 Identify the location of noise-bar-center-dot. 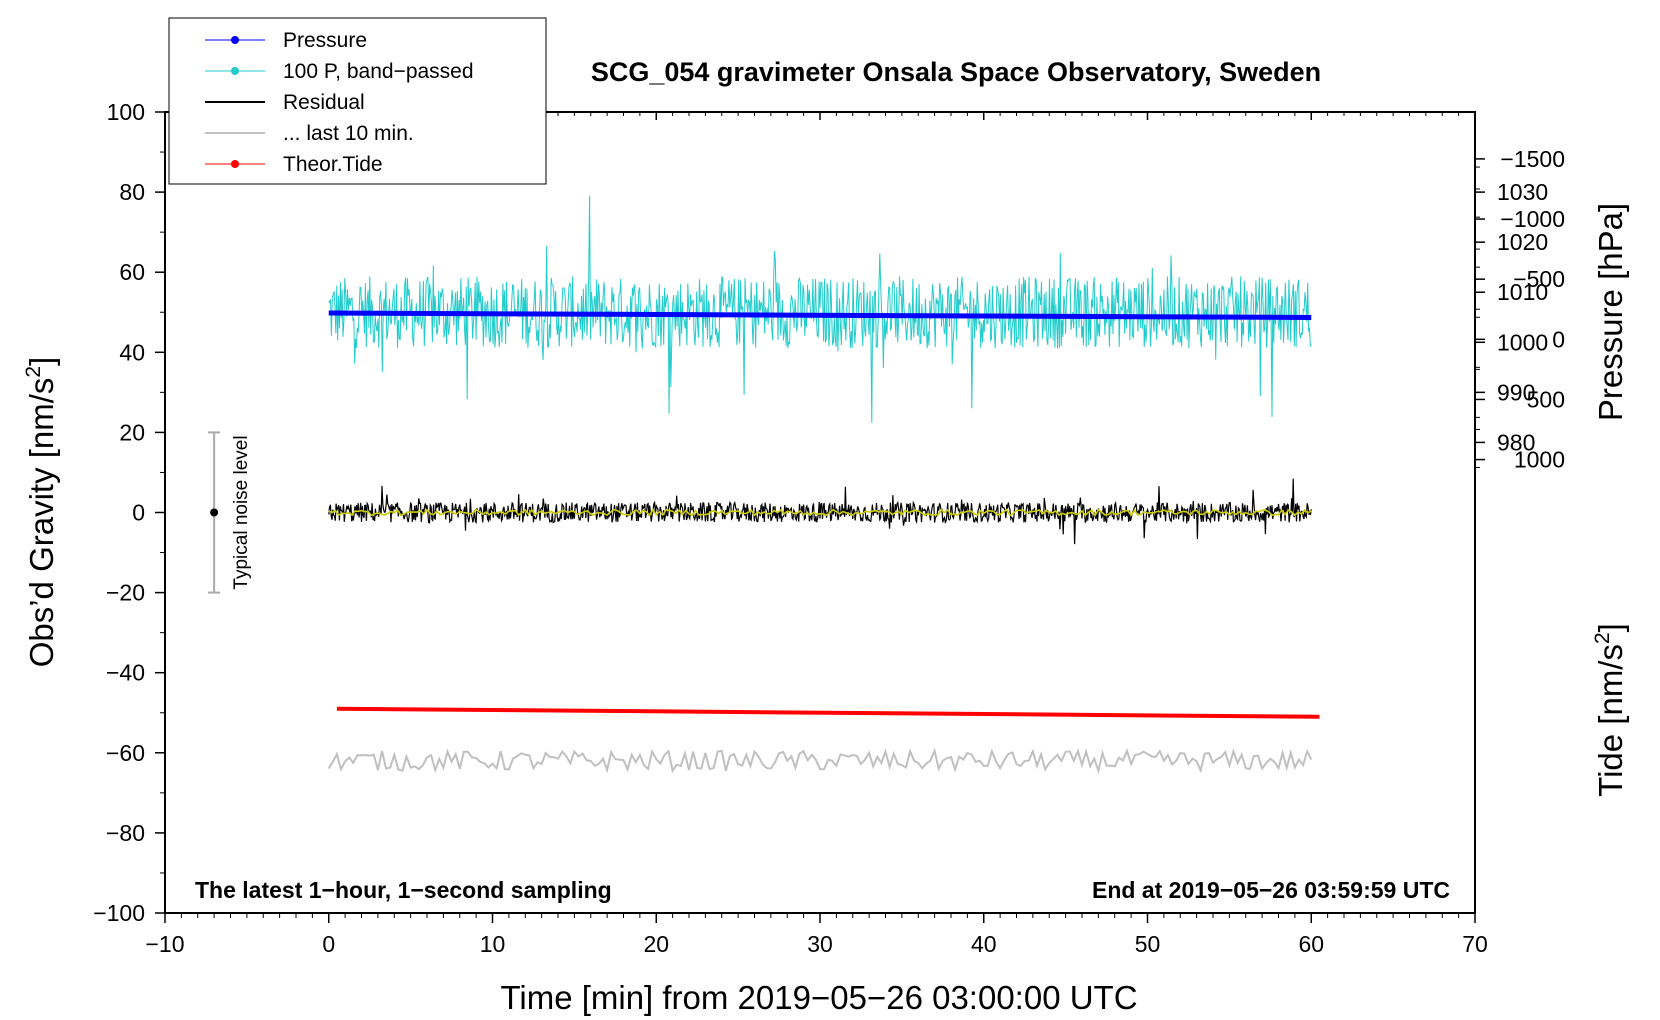
(214, 512).